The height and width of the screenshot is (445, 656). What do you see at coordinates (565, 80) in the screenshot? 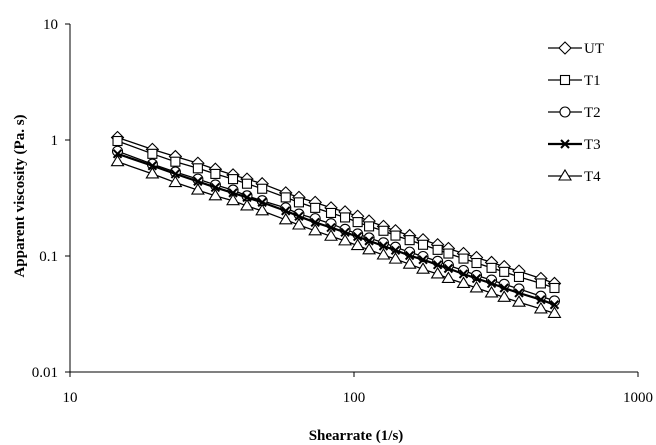
I see `legend-marker-t1` at bounding box center [565, 80].